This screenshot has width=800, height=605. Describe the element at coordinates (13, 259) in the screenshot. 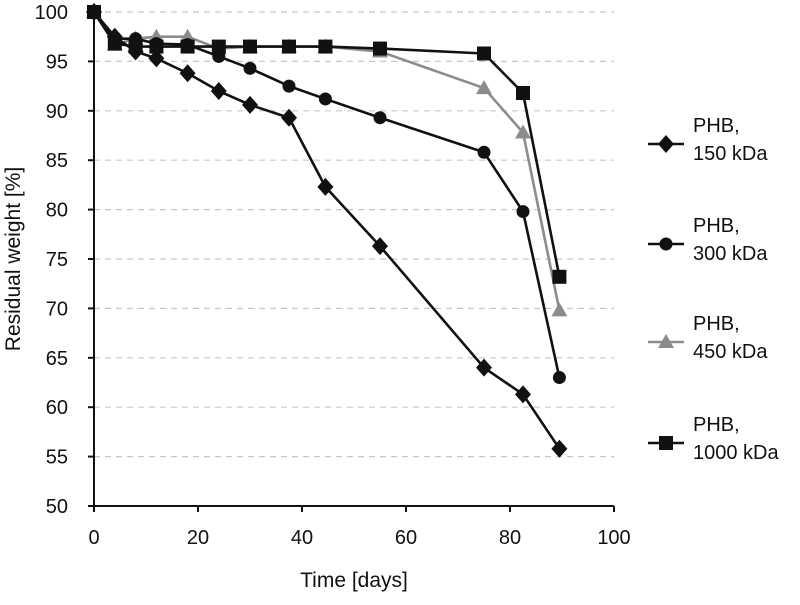

I see `y-axis-title: Residual weight [%]` at that location.